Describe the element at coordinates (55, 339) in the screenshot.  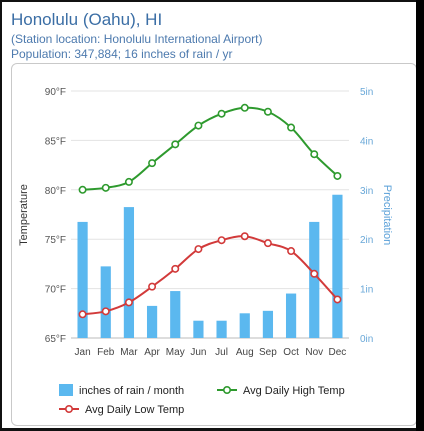
I see `y-left-tick-label: 65°F` at that location.